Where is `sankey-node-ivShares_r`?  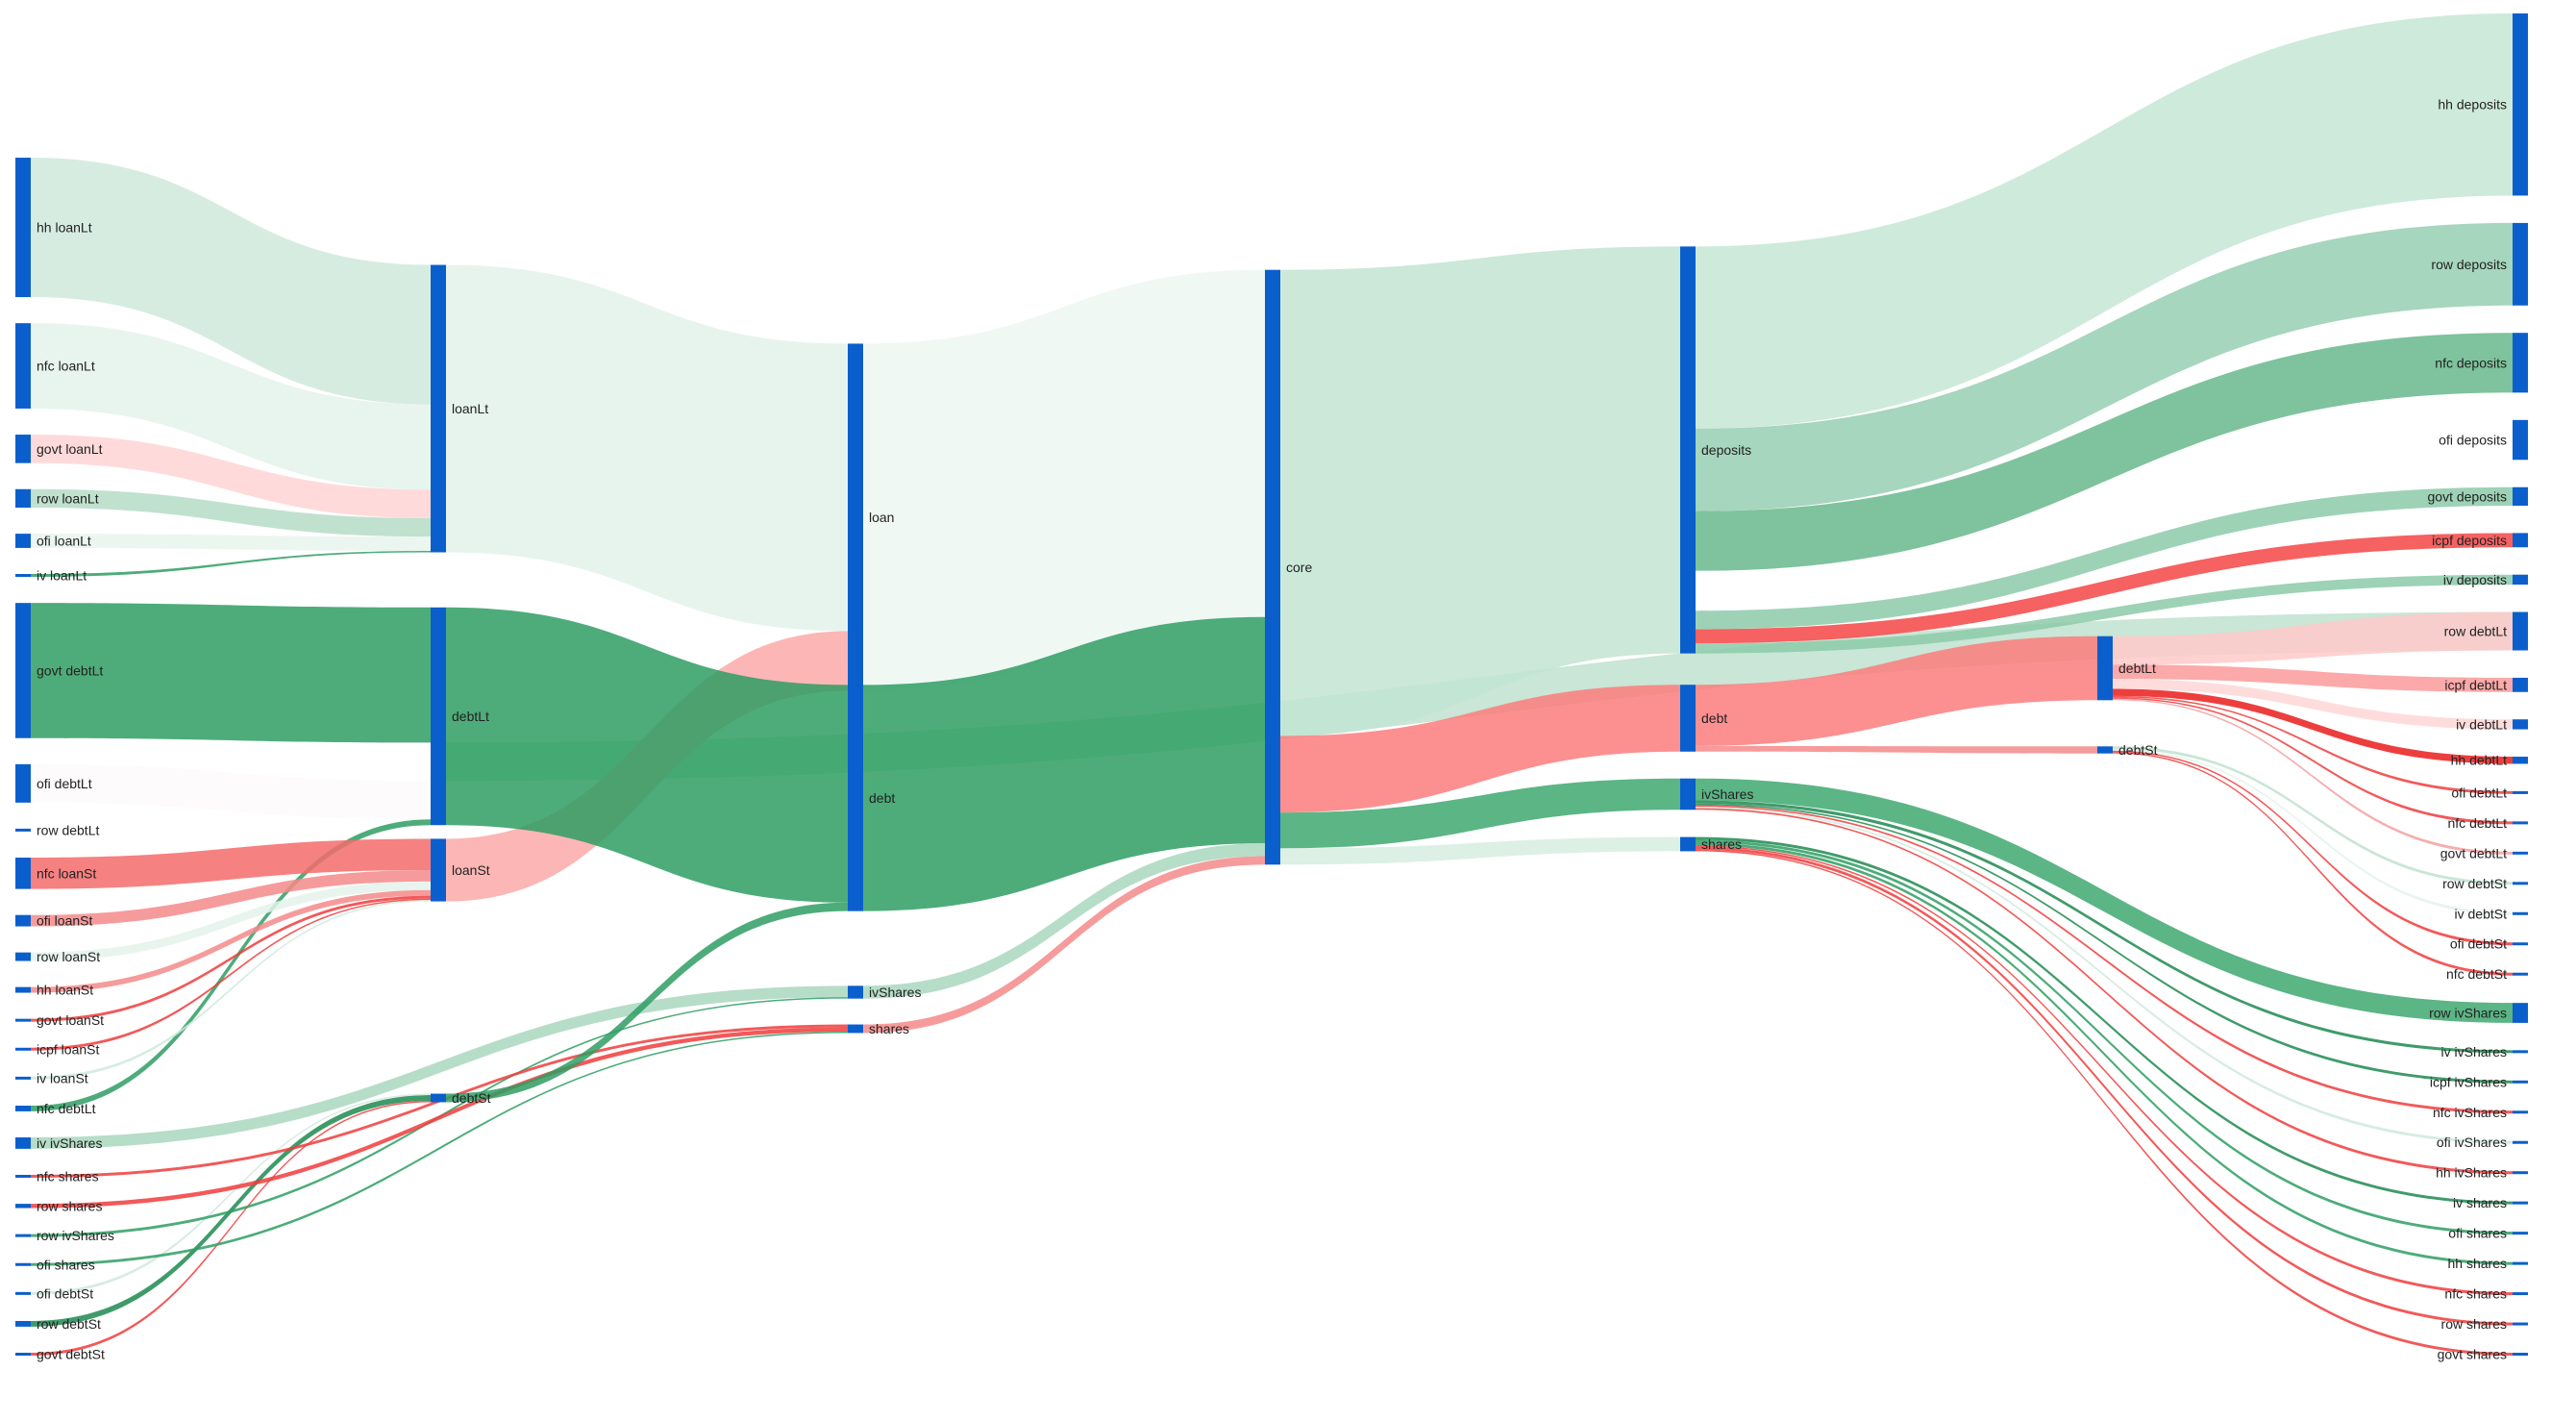 sankey-node-ivShares_r is located at coordinates (1688, 794).